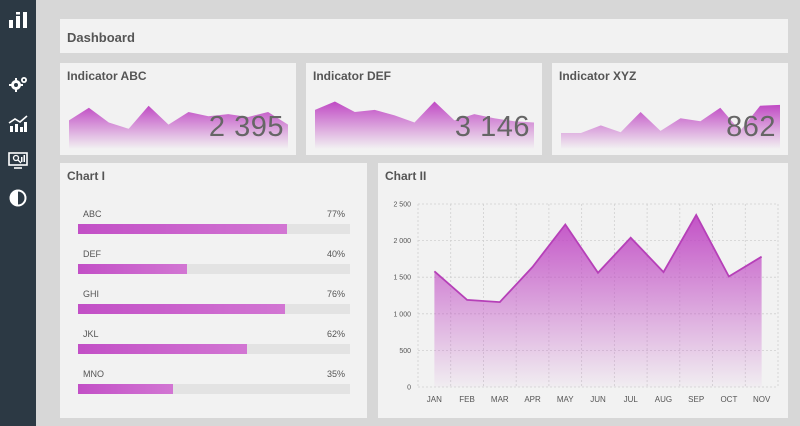 The image size is (800, 426). I want to click on kpi-title: Indicator DEF, so click(352, 76).